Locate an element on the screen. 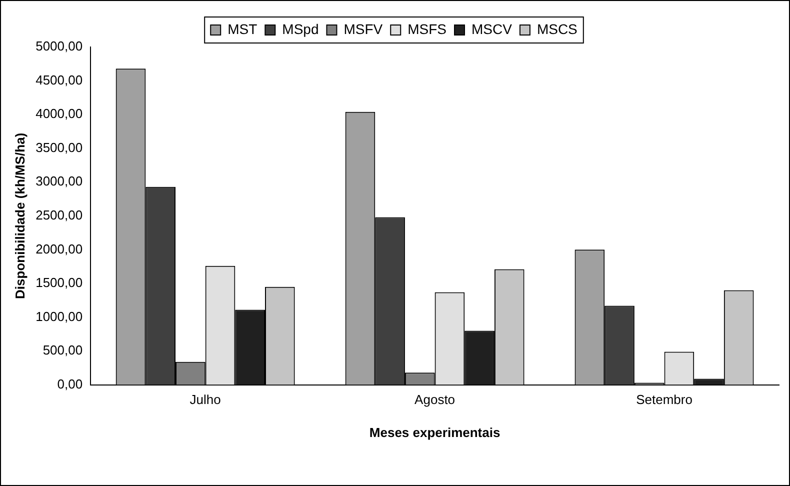 This screenshot has height=486, width=790. y-tick-label: 1000,00 is located at coordinates (59, 316).